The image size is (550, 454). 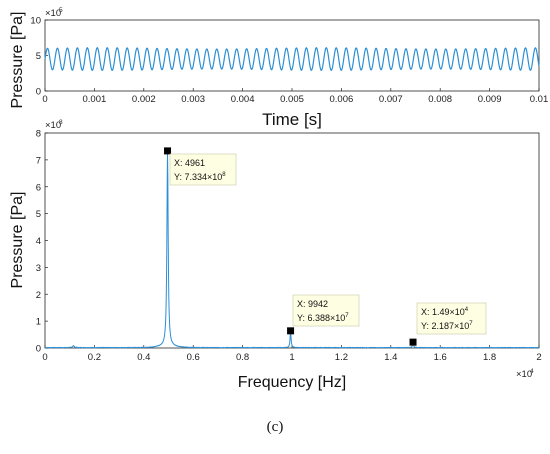 I want to click on spectrum-chart-y-tick-labels: 0 1 2 3 4 5 6 7 8, so click(x=38, y=242).